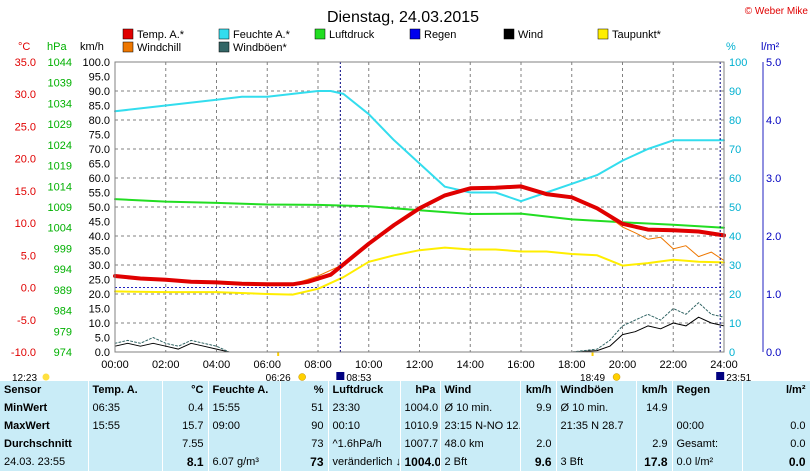 The image size is (810, 471). Describe the element at coordinates (44, 426) in the screenshot. I see `stats-row-label: MaxWert` at that location.